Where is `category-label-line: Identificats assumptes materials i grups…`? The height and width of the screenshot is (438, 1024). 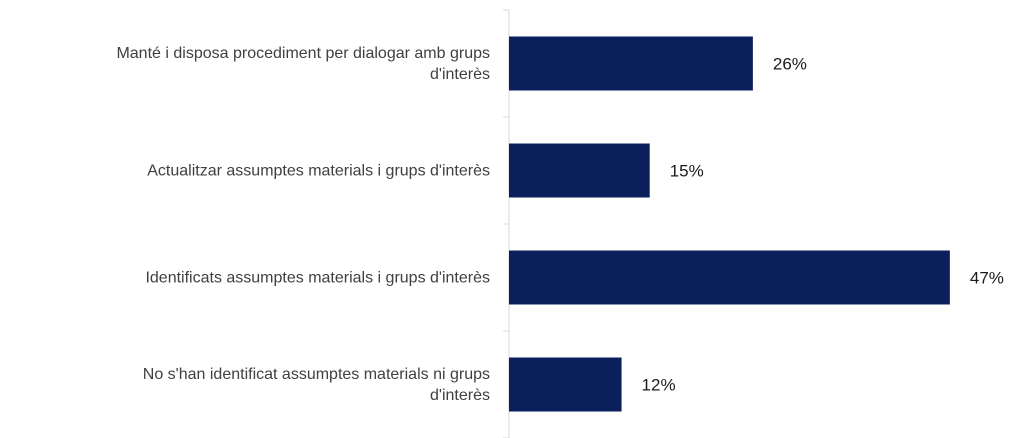
category-label-line: Identificats assumptes materials i grups… is located at coordinates (317, 278).